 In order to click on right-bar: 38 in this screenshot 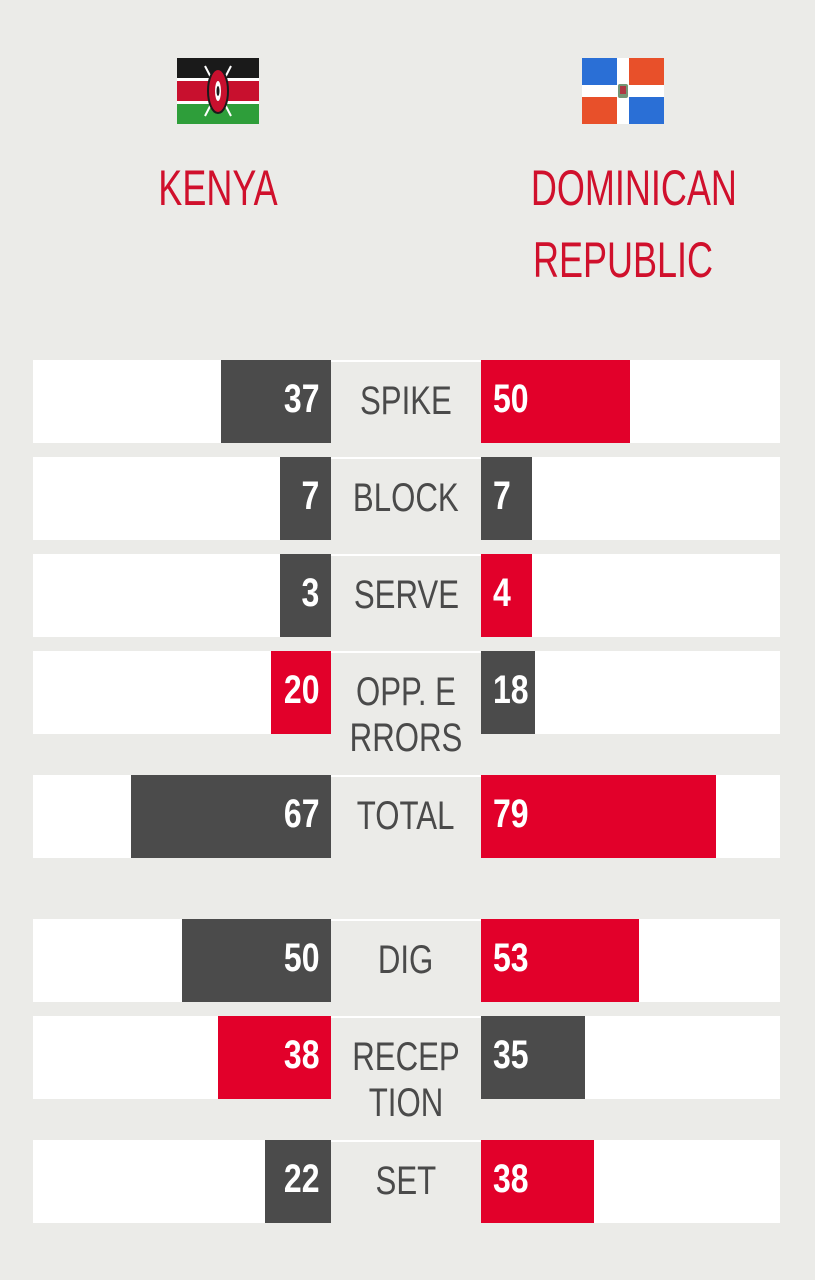, I will do `click(537, 1181)`.